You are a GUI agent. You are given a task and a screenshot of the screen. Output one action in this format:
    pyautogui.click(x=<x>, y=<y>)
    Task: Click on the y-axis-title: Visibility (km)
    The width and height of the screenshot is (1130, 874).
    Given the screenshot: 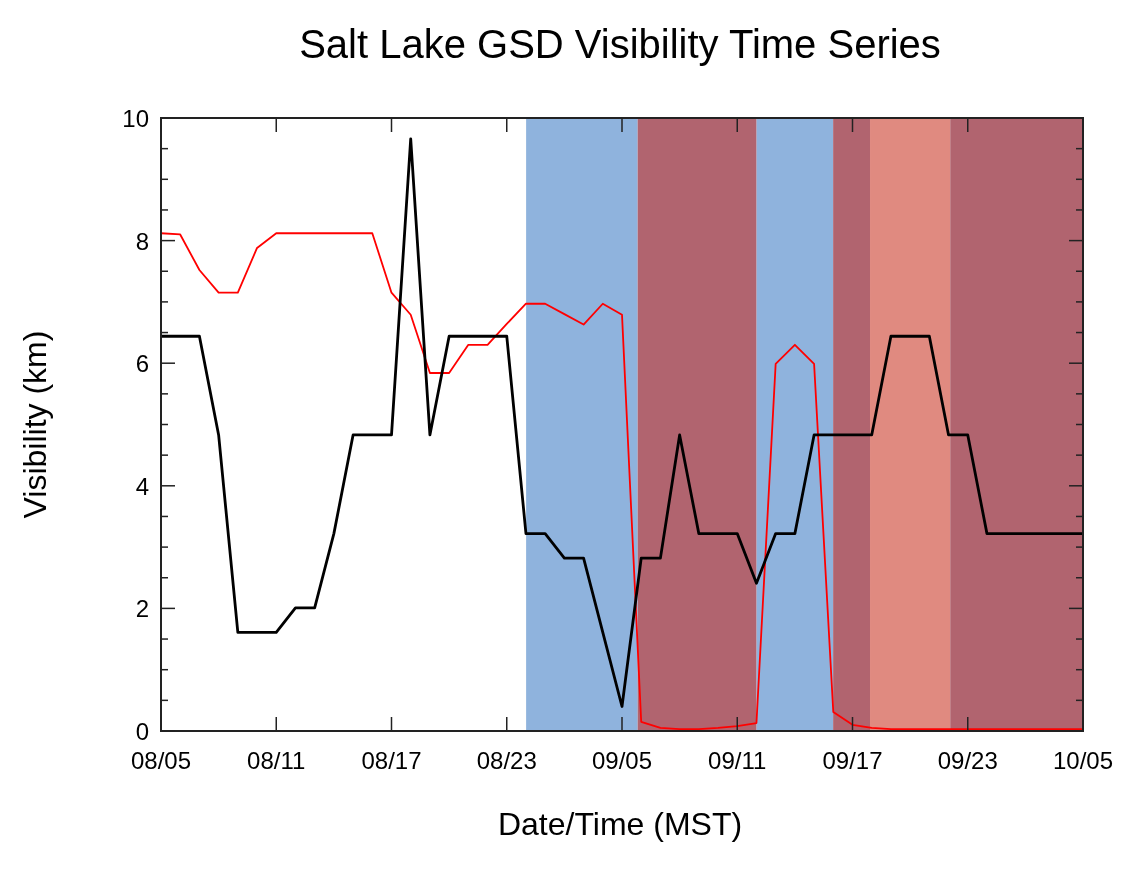 What is the action you would take?
    pyautogui.click(x=35, y=424)
    